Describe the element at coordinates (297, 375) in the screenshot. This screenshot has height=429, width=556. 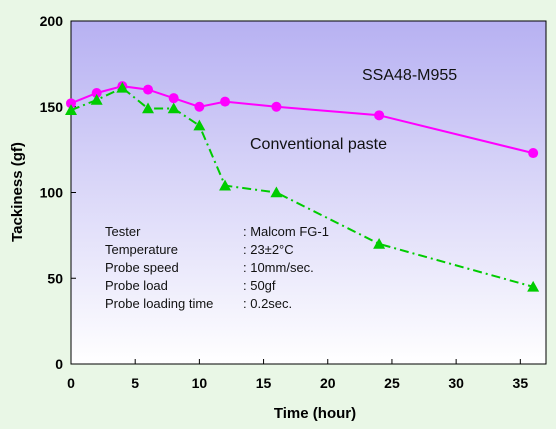
I see `x-axis: 0 5 10 15 20 25 30 35` at that location.